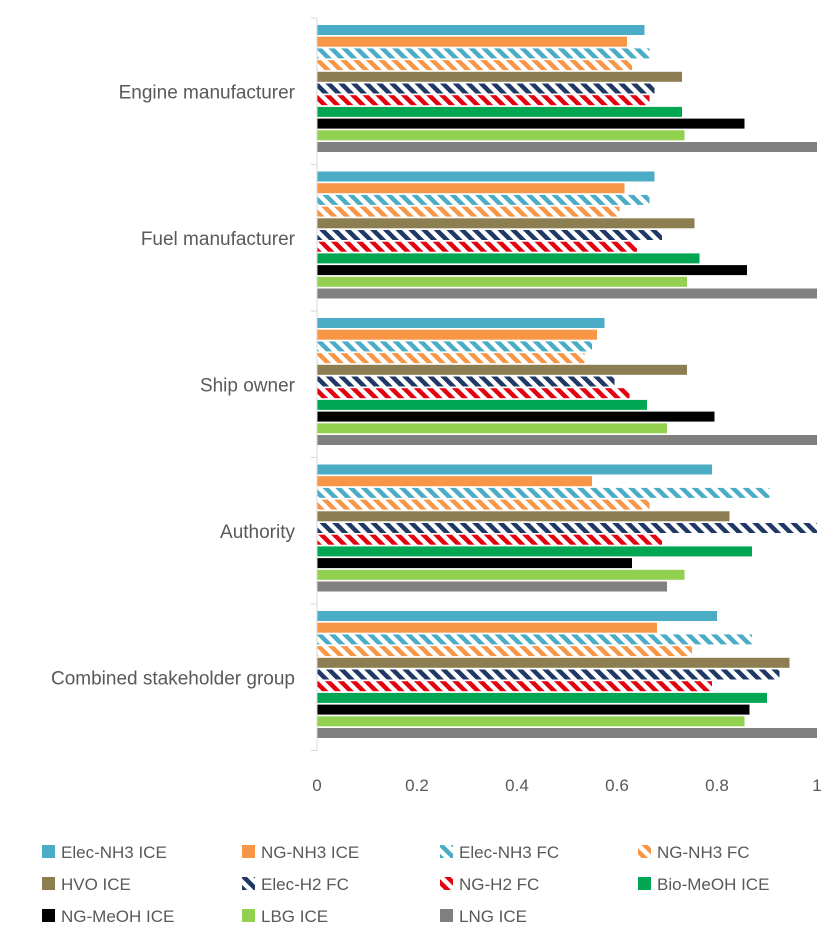 The image size is (821, 939). I want to click on legend-item-lbg-ice: LBG ICE, so click(285, 916).